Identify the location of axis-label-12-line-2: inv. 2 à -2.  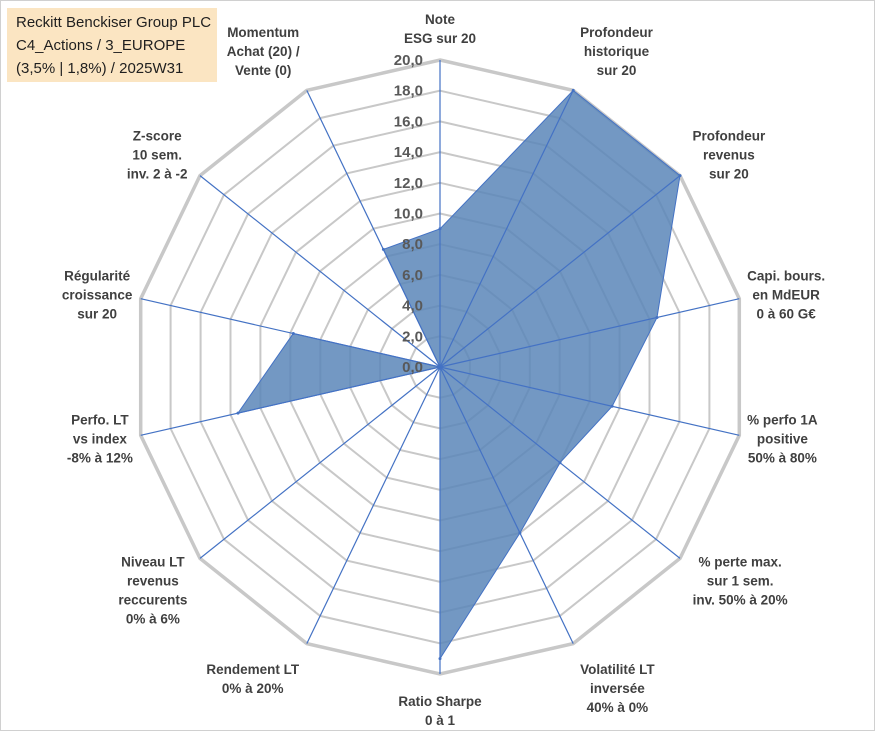
(157, 174).